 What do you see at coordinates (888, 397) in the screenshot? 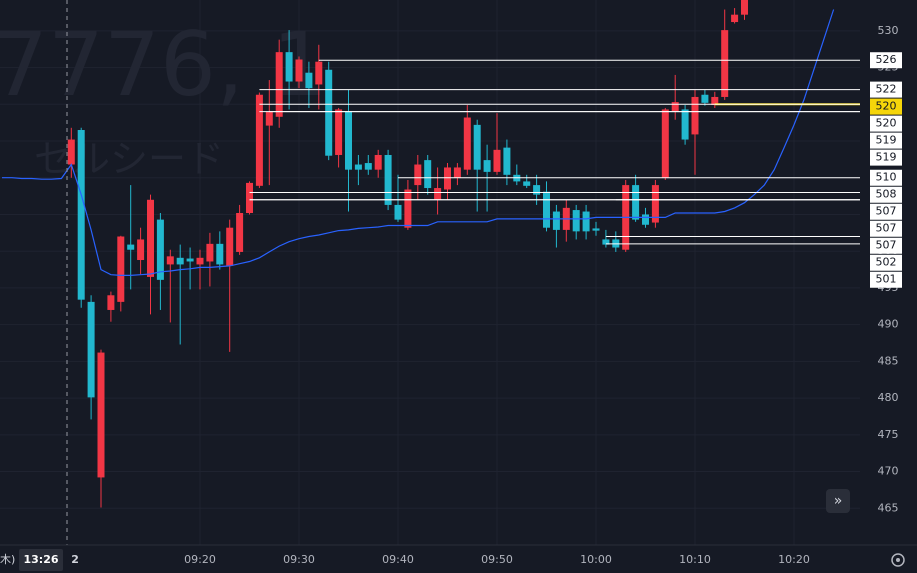
I see `y-tick-label: 480` at bounding box center [888, 397].